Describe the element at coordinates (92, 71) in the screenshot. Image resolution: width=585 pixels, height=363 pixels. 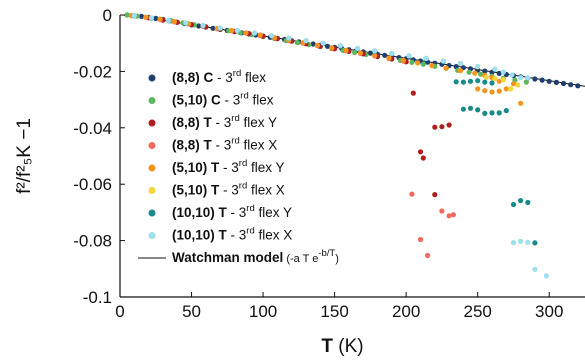
I see `y-tick-label: -0.02` at that location.